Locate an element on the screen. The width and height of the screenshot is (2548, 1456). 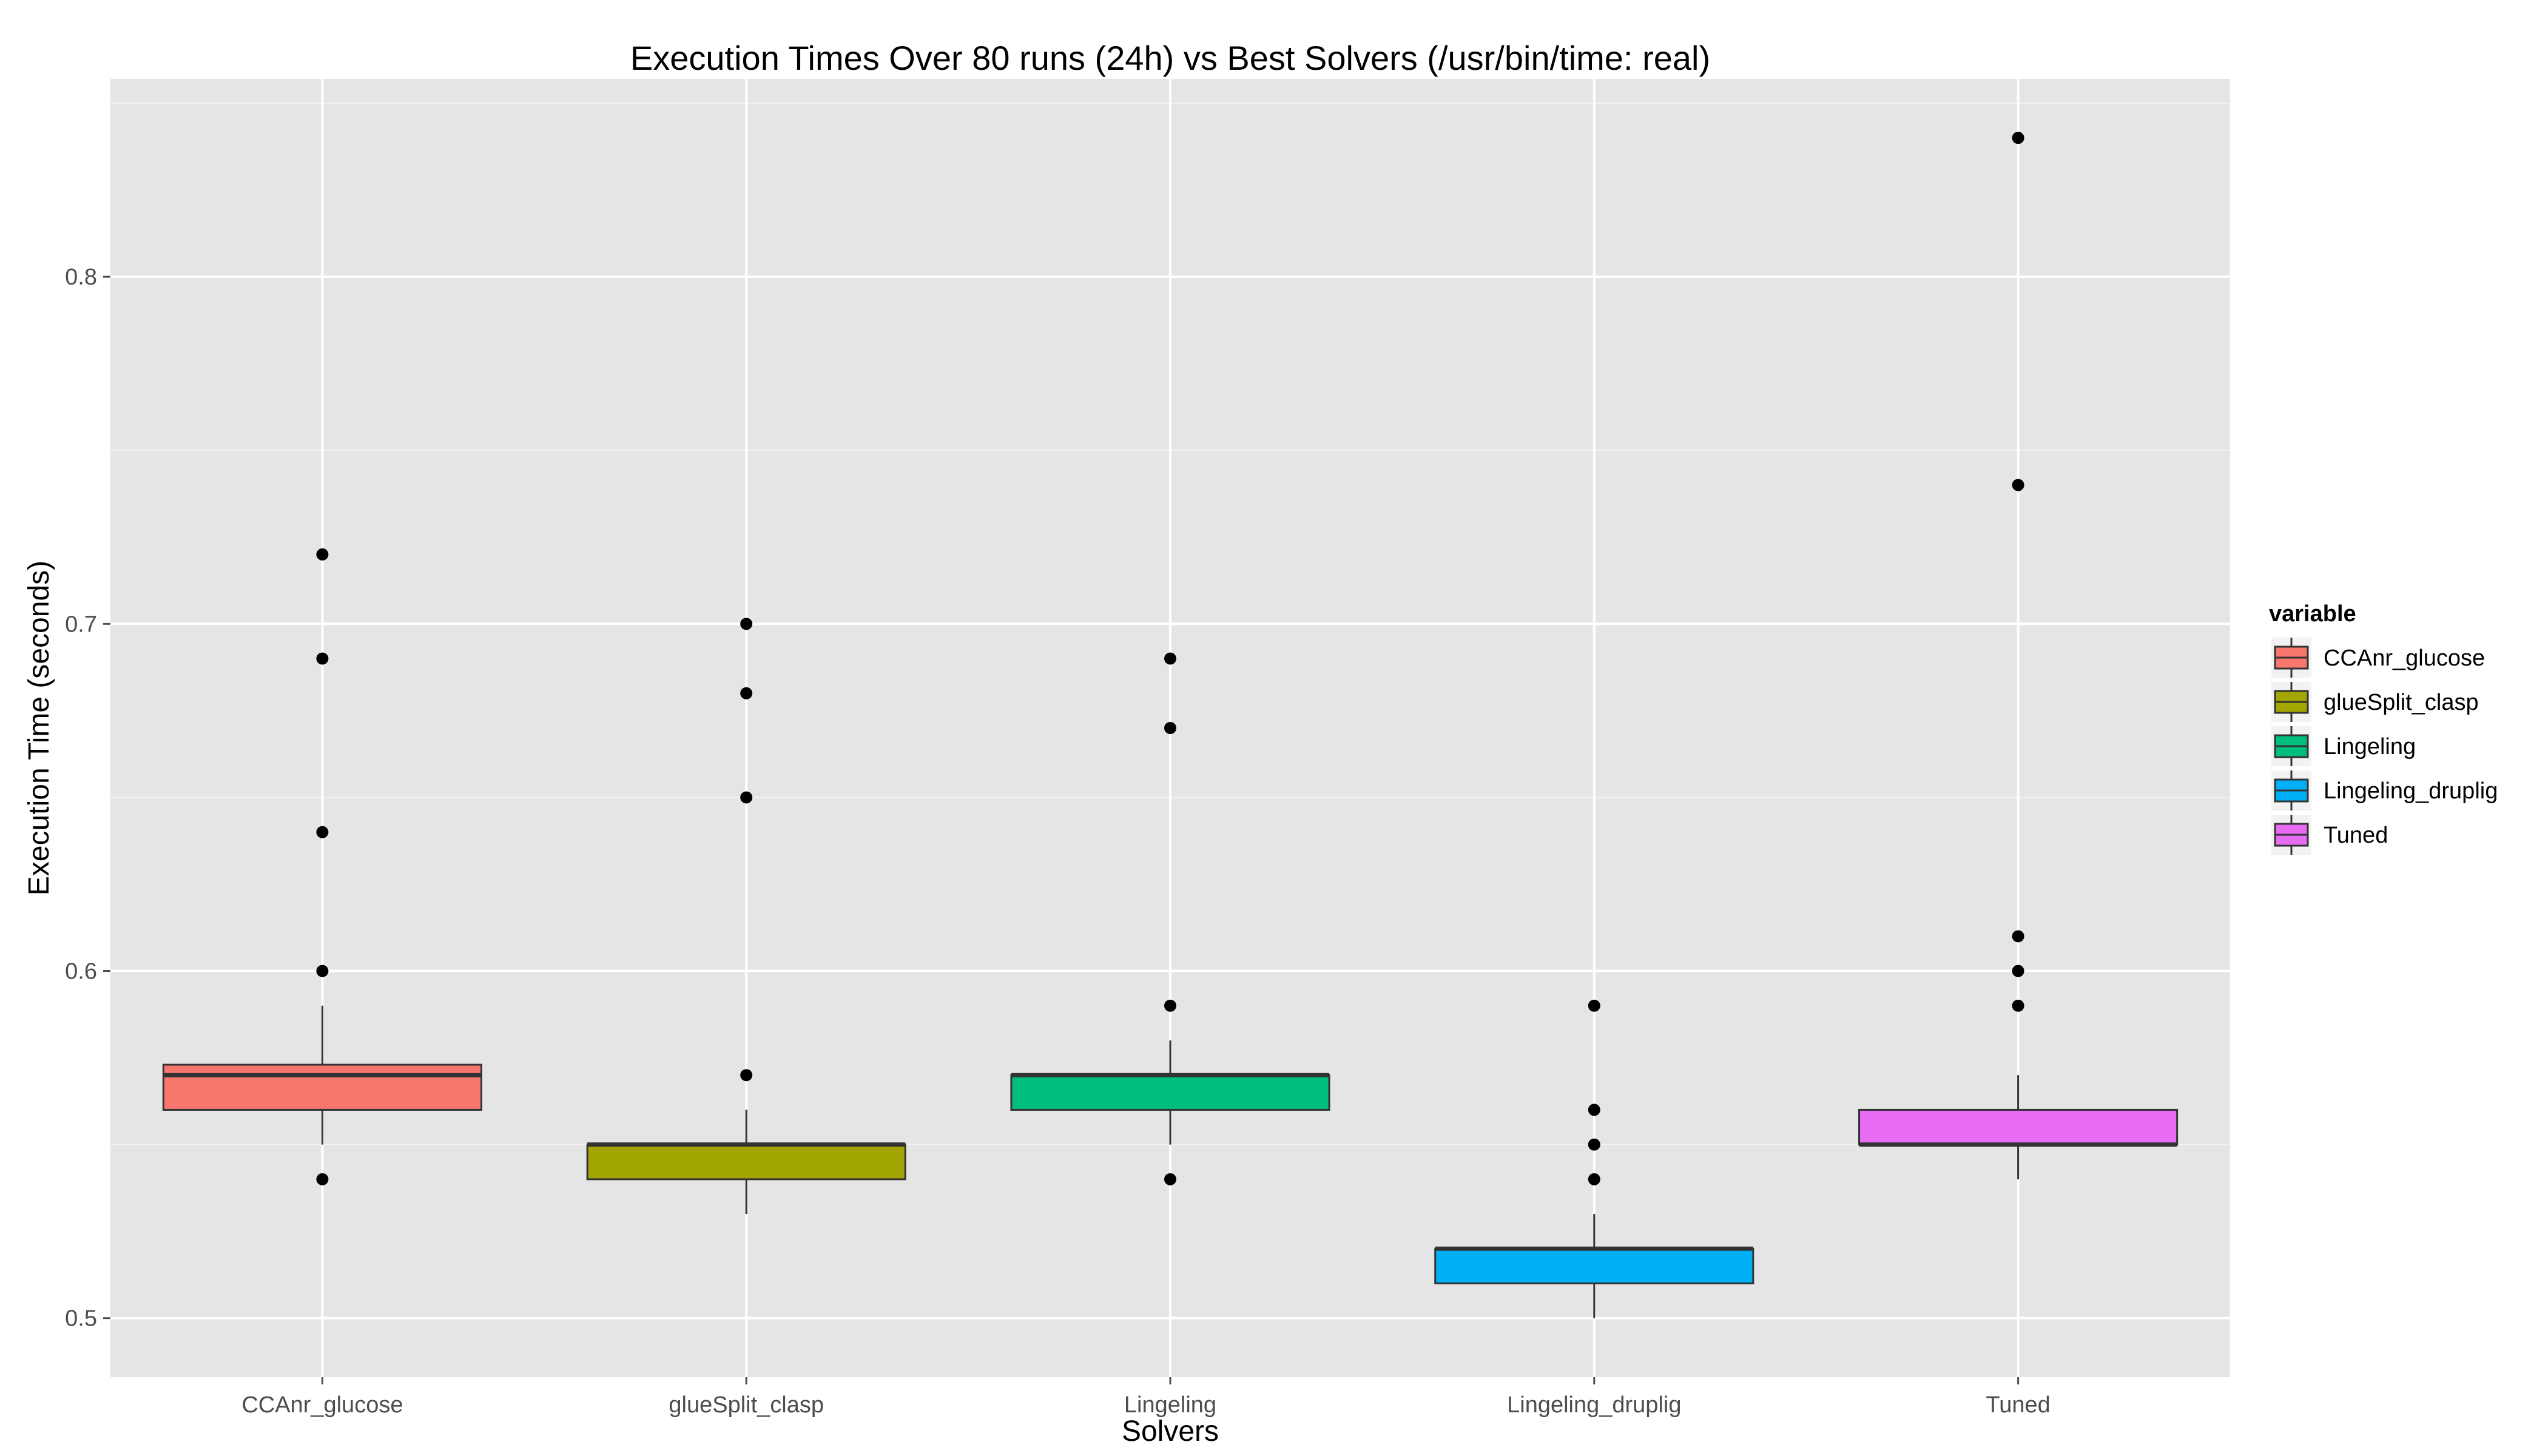
x-tick-label: glueSplit_clasp is located at coordinates (746, 1405).